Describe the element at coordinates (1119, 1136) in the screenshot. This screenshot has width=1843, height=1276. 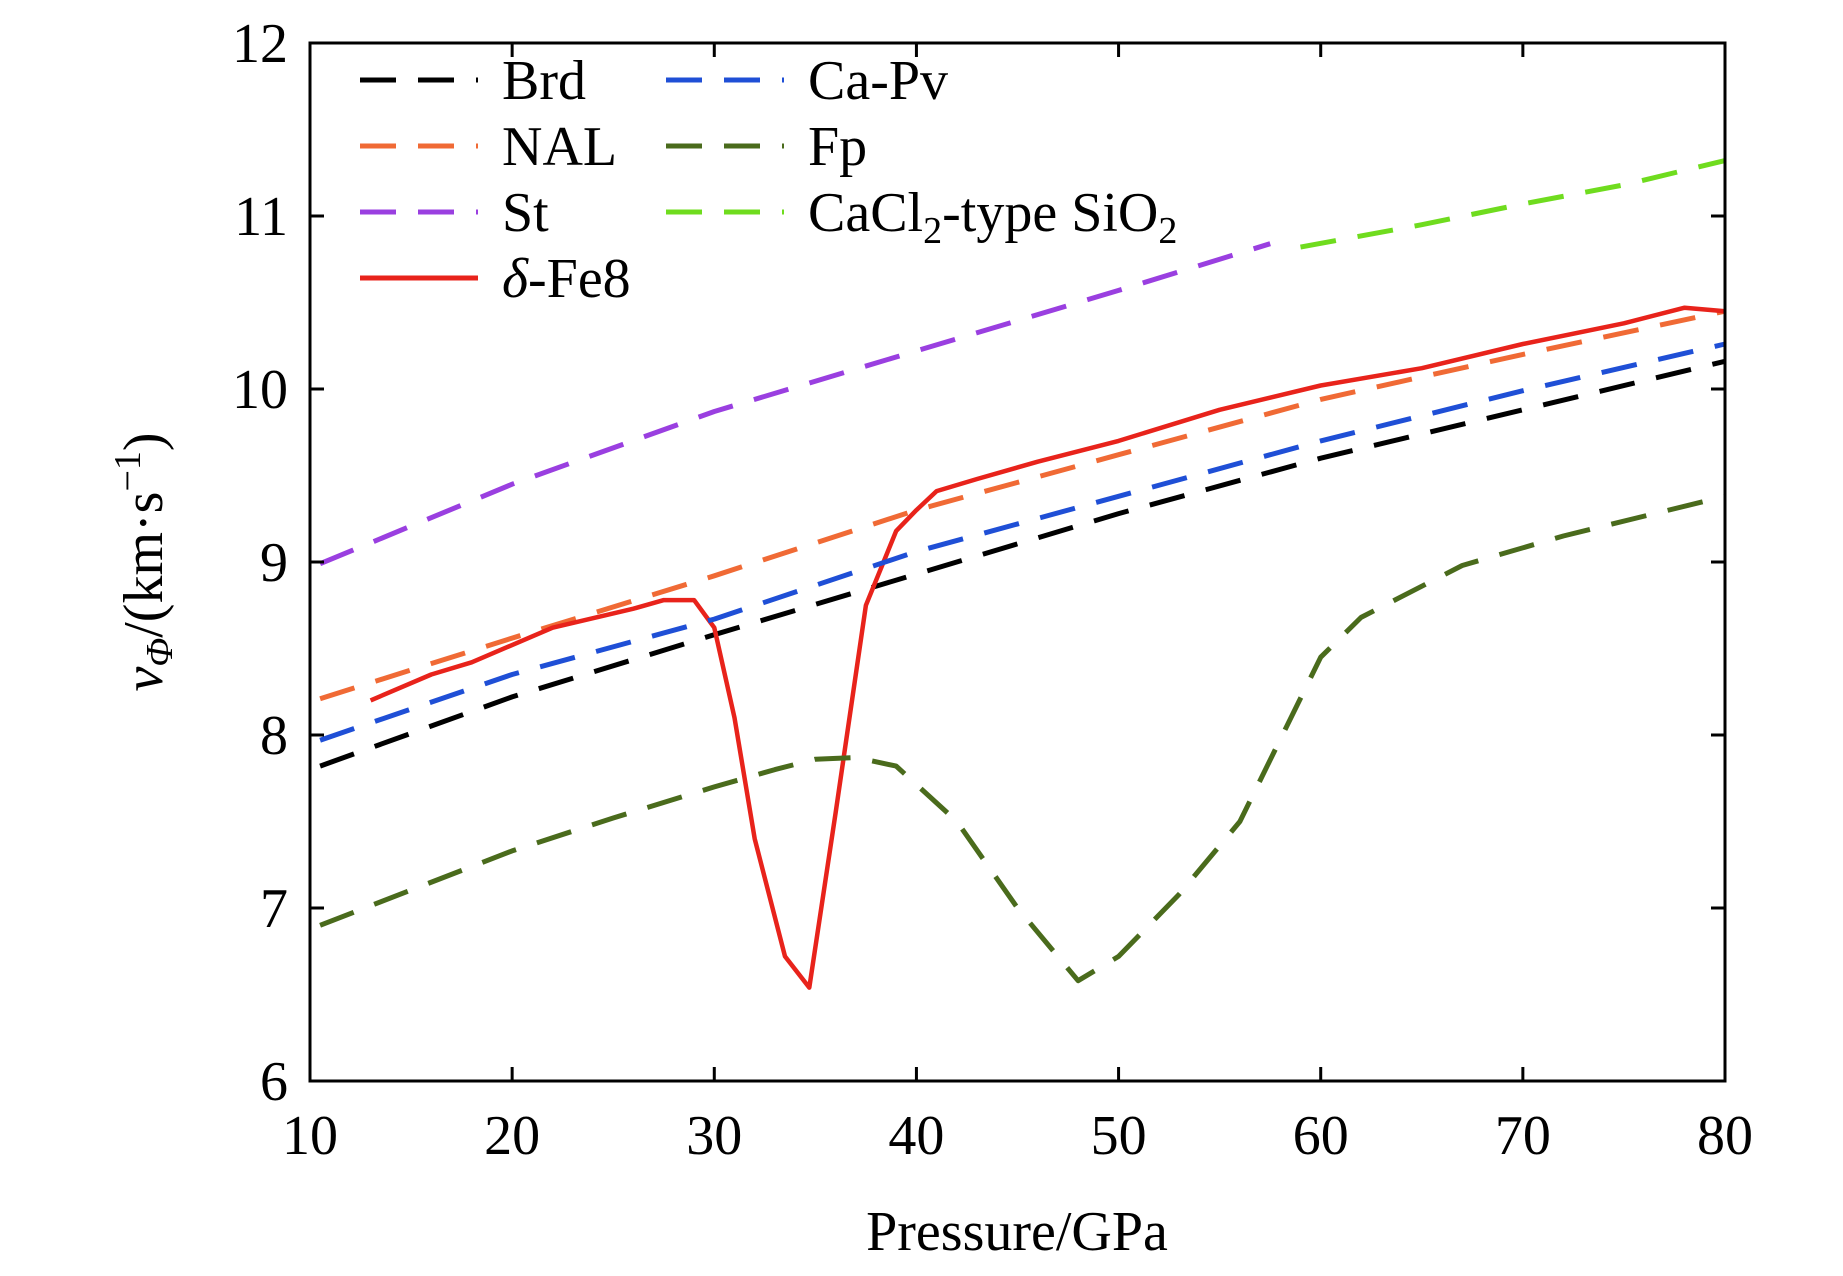
I see `x-tick-label: 50` at that location.